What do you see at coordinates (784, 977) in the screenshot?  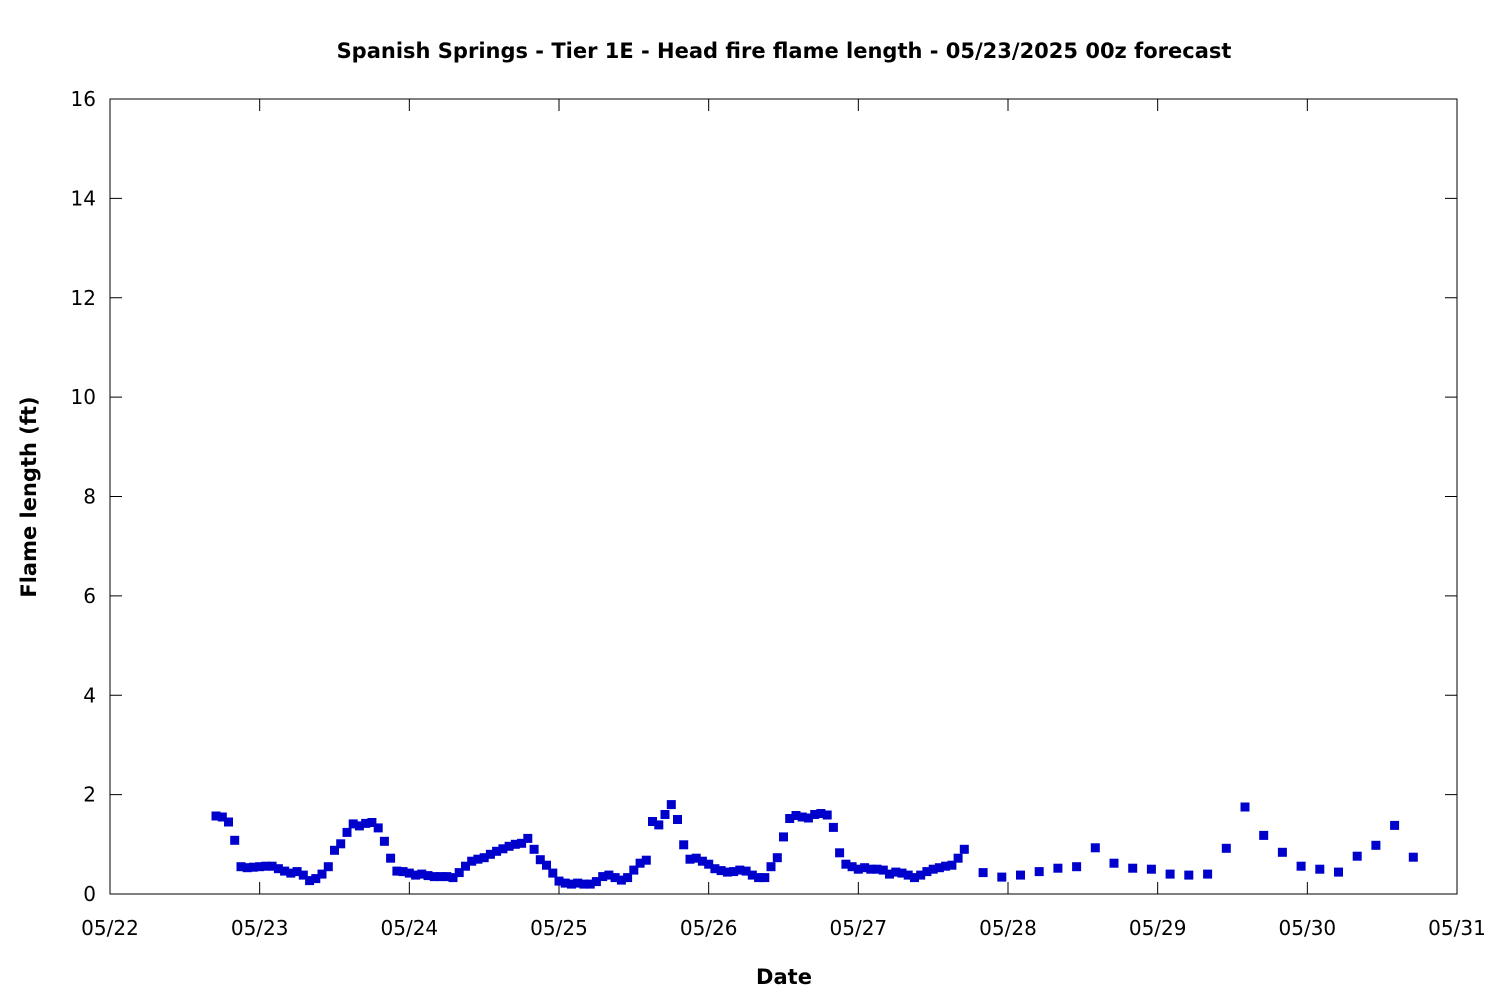 I see `x-axis-label: Date` at bounding box center [784, 977].